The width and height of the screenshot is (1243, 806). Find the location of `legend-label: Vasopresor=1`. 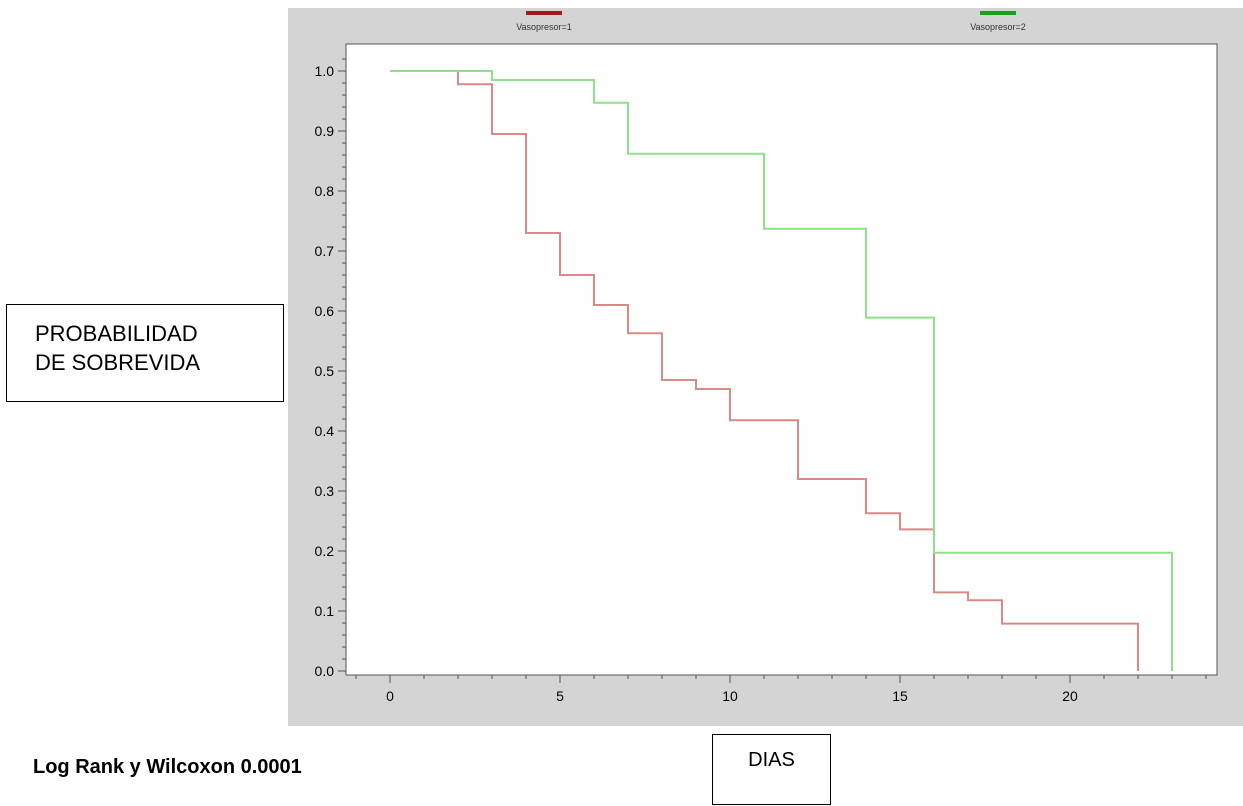

legend-label: Vasopresor=1 is located at coordinates (544, 27).